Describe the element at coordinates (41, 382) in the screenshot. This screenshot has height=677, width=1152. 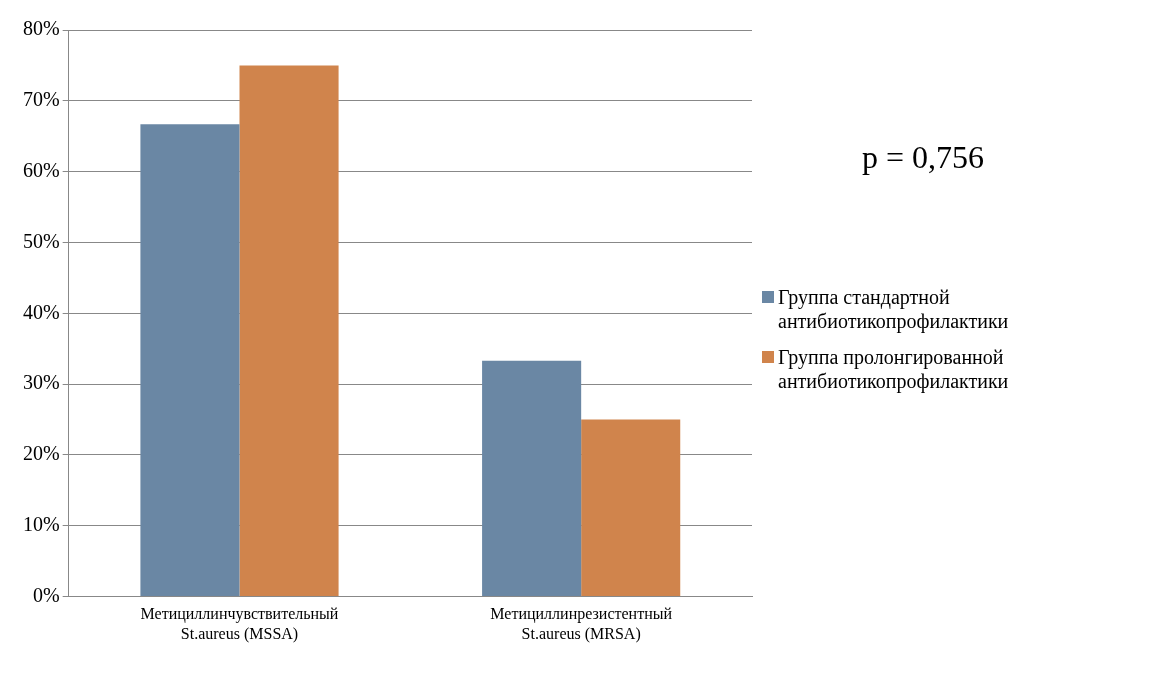
I see `y-tick-label: 30%` at that location.